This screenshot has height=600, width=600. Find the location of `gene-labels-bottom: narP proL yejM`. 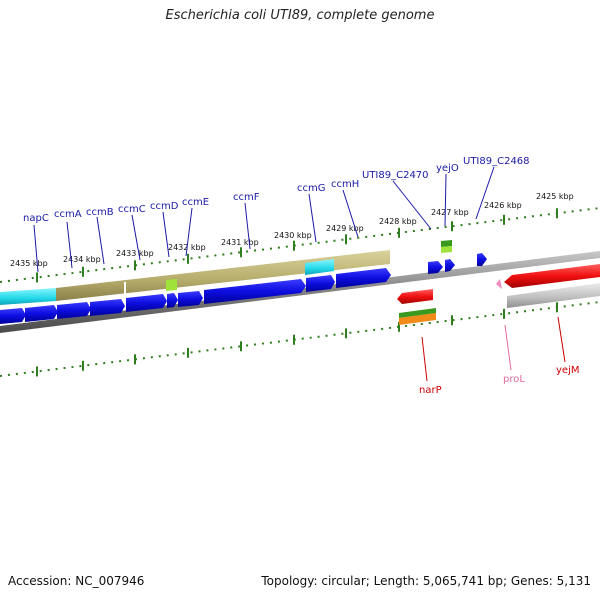

gene-labels-bottom: narP proL yejM is located at coordinates (499, 380).